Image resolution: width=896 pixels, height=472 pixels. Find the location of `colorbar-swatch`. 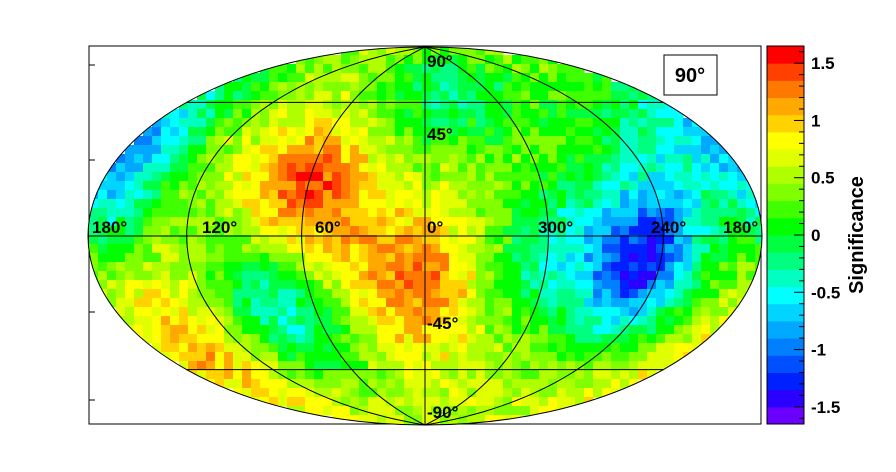

colorbar-swatch is located at coordinates (785, 347).